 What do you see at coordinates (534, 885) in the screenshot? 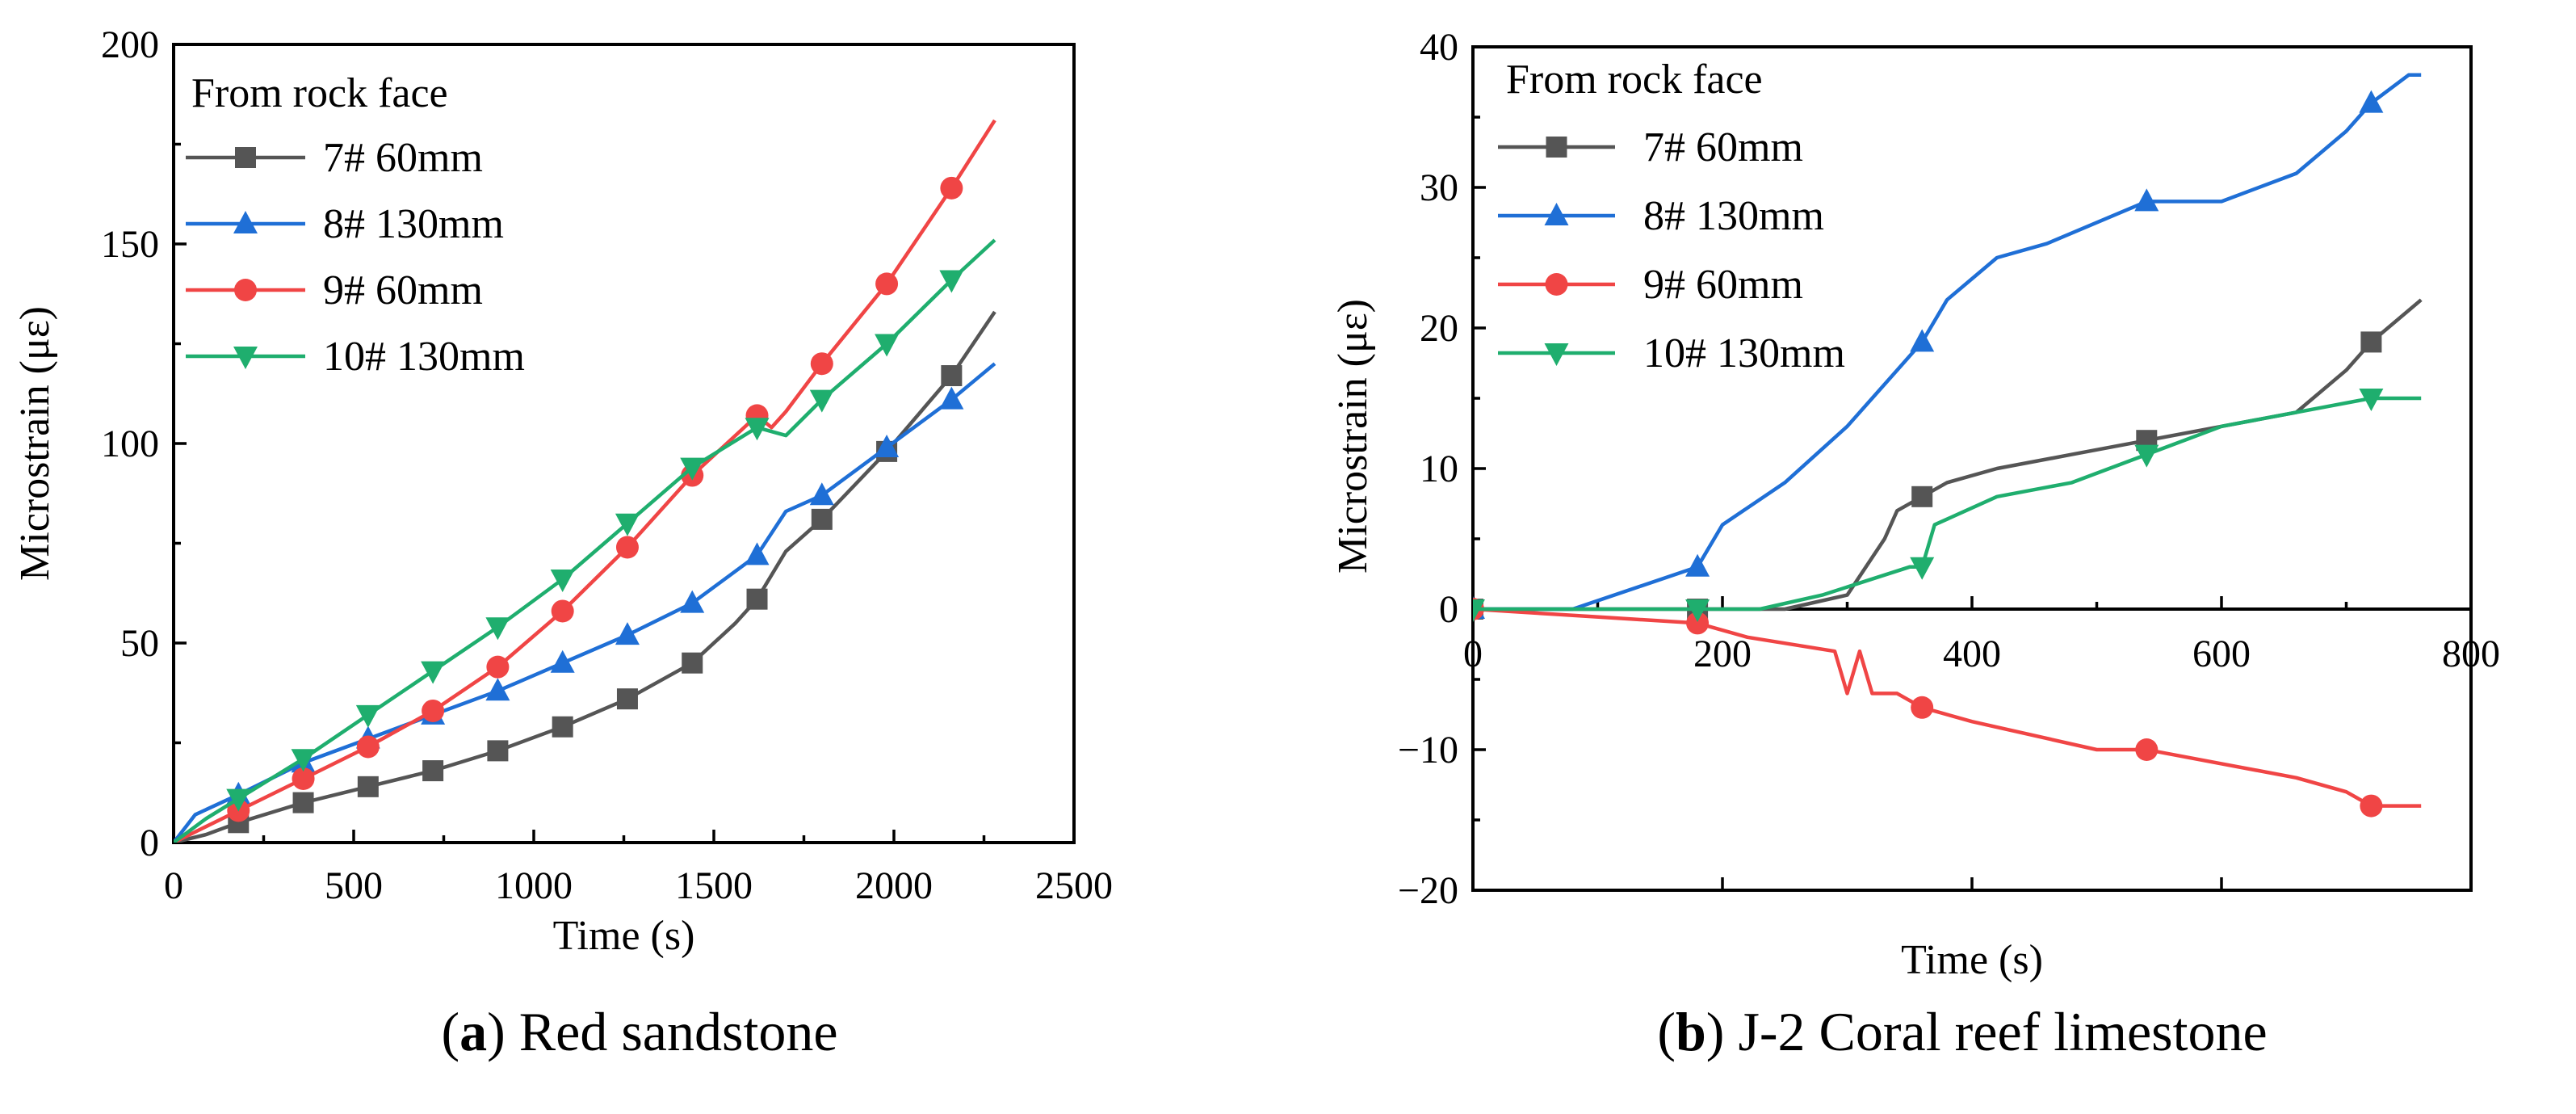
I see `x-tick-label: 1000` at bounding box center [534, 885].